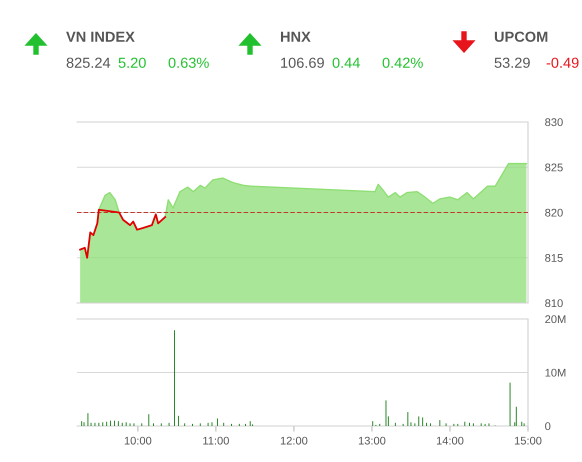 The height and width of the screenshot is (462, 582). Describe the element at coordinates (554, 303) in the screenshot. I see `y-tick-label: 810` at that location.